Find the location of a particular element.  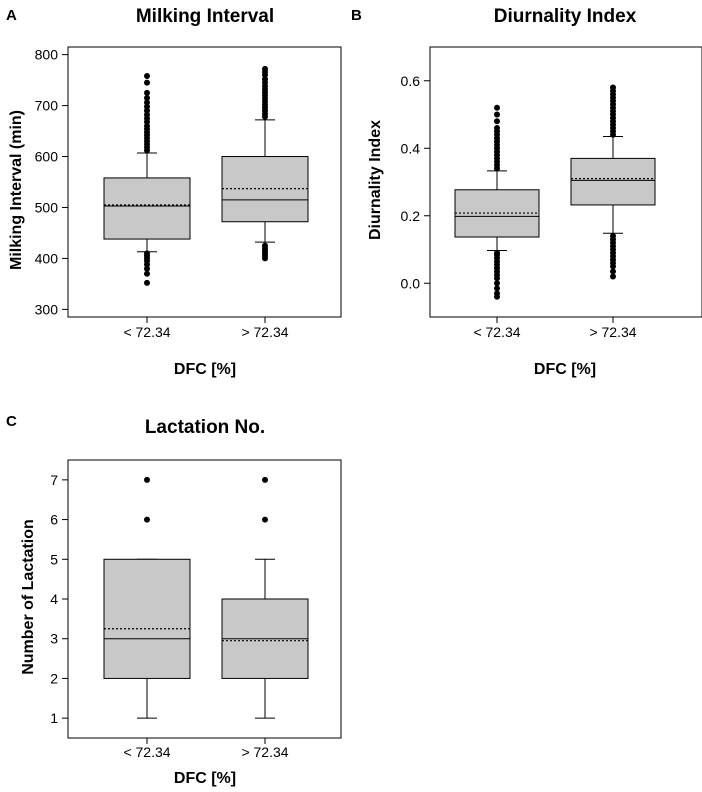

y-tick-label: 300 is located at coordinates (47, 309).